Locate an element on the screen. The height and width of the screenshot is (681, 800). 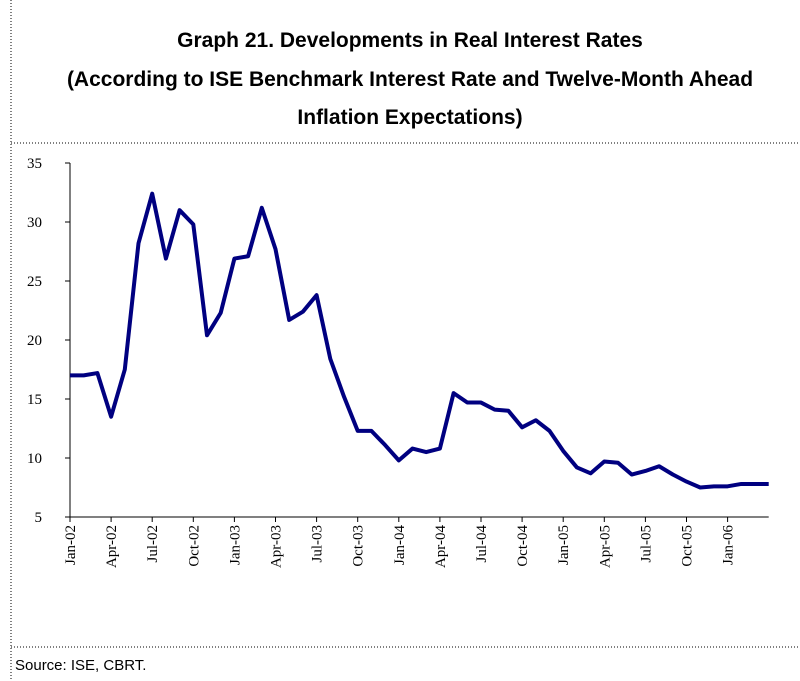
x-tick-label: Apr-03 is located at coordinates (277, 546).